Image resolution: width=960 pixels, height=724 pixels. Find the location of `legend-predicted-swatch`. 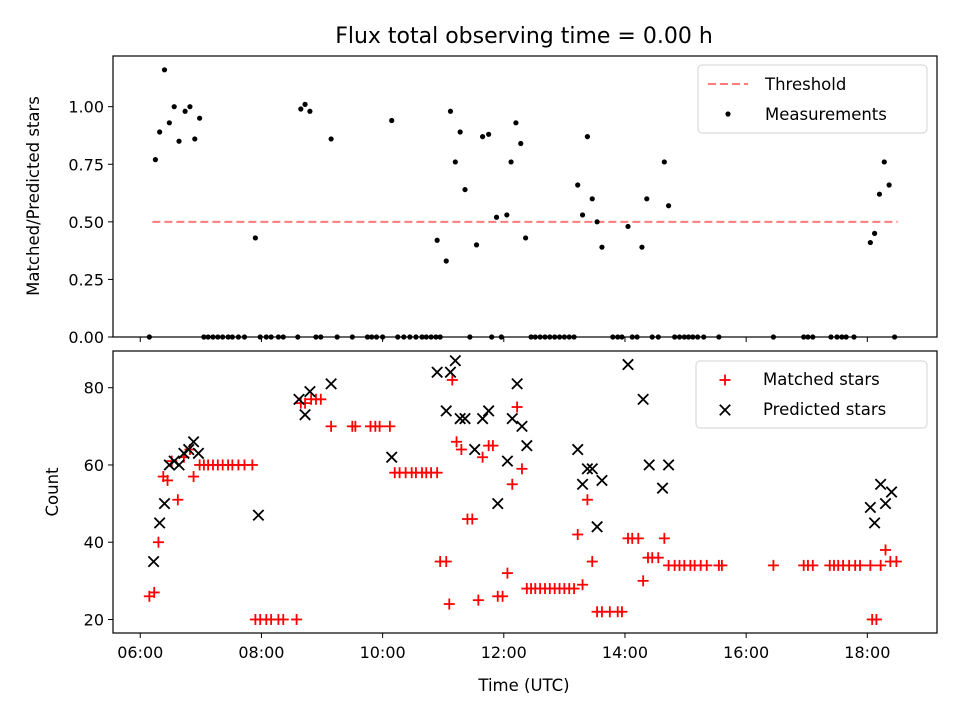

legend-predicted-swatch is located at coordinates (725, 410).